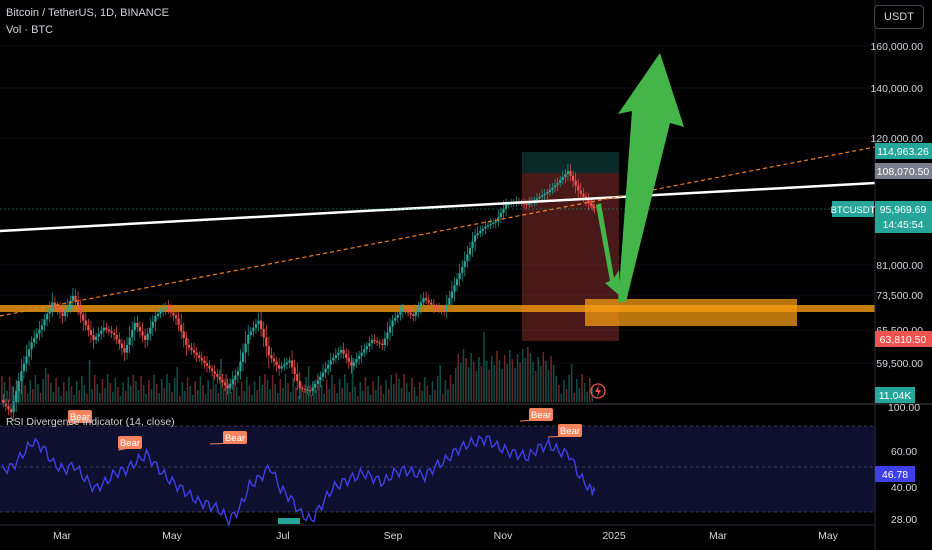 The width and height of the screenshot is (932, 550). Describe the element at coordinates (598, 391) in the screenshot. I see `lightning-icon` at that location.